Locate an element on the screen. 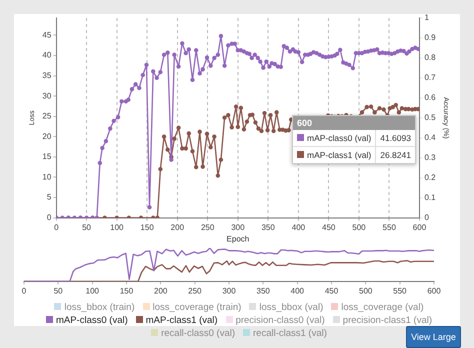 The image size is (474, 348). legend-label: mAP-class1 (val) is located at coordinates (334, 154).